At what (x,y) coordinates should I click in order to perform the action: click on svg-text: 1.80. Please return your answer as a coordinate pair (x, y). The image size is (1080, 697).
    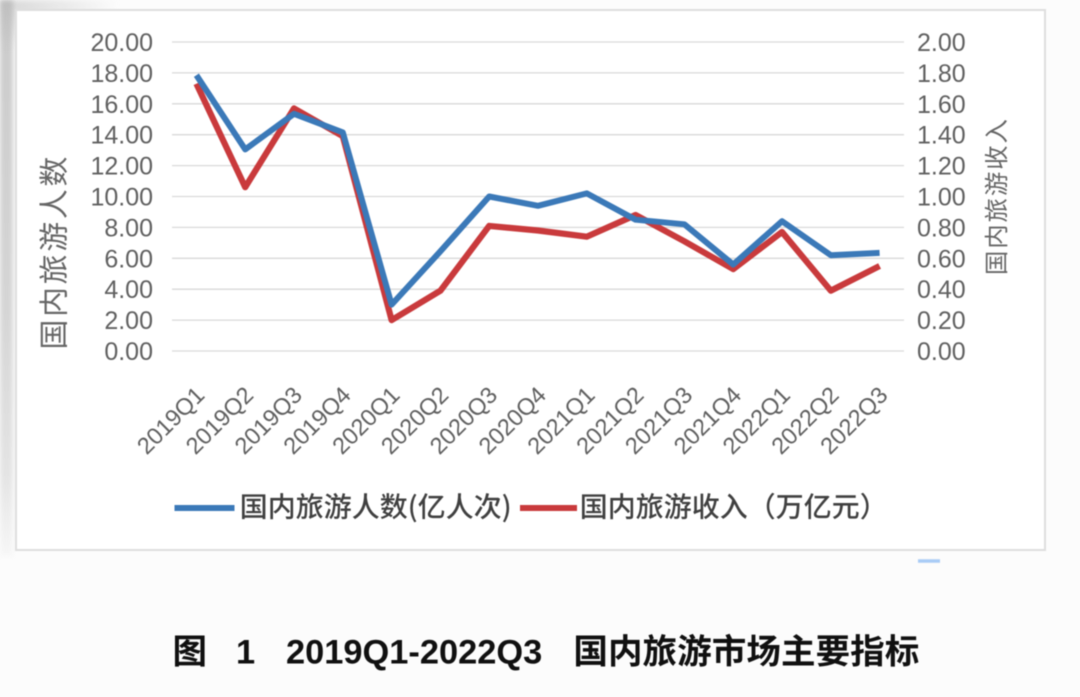
    Looking at the image, I should click on (941, 74).